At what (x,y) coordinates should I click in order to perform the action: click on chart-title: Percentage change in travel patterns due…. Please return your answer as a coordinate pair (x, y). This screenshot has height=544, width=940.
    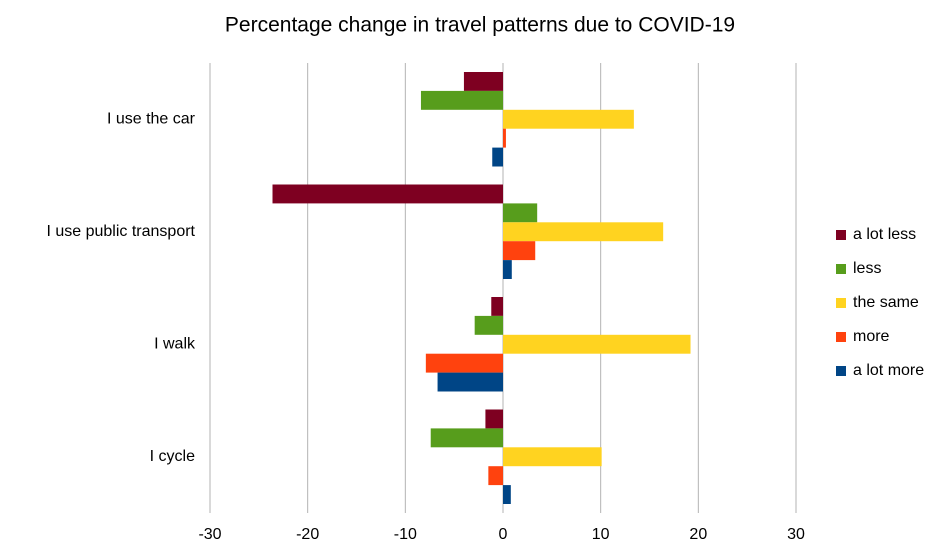
    Looking at the image, I should click on (480, 25).